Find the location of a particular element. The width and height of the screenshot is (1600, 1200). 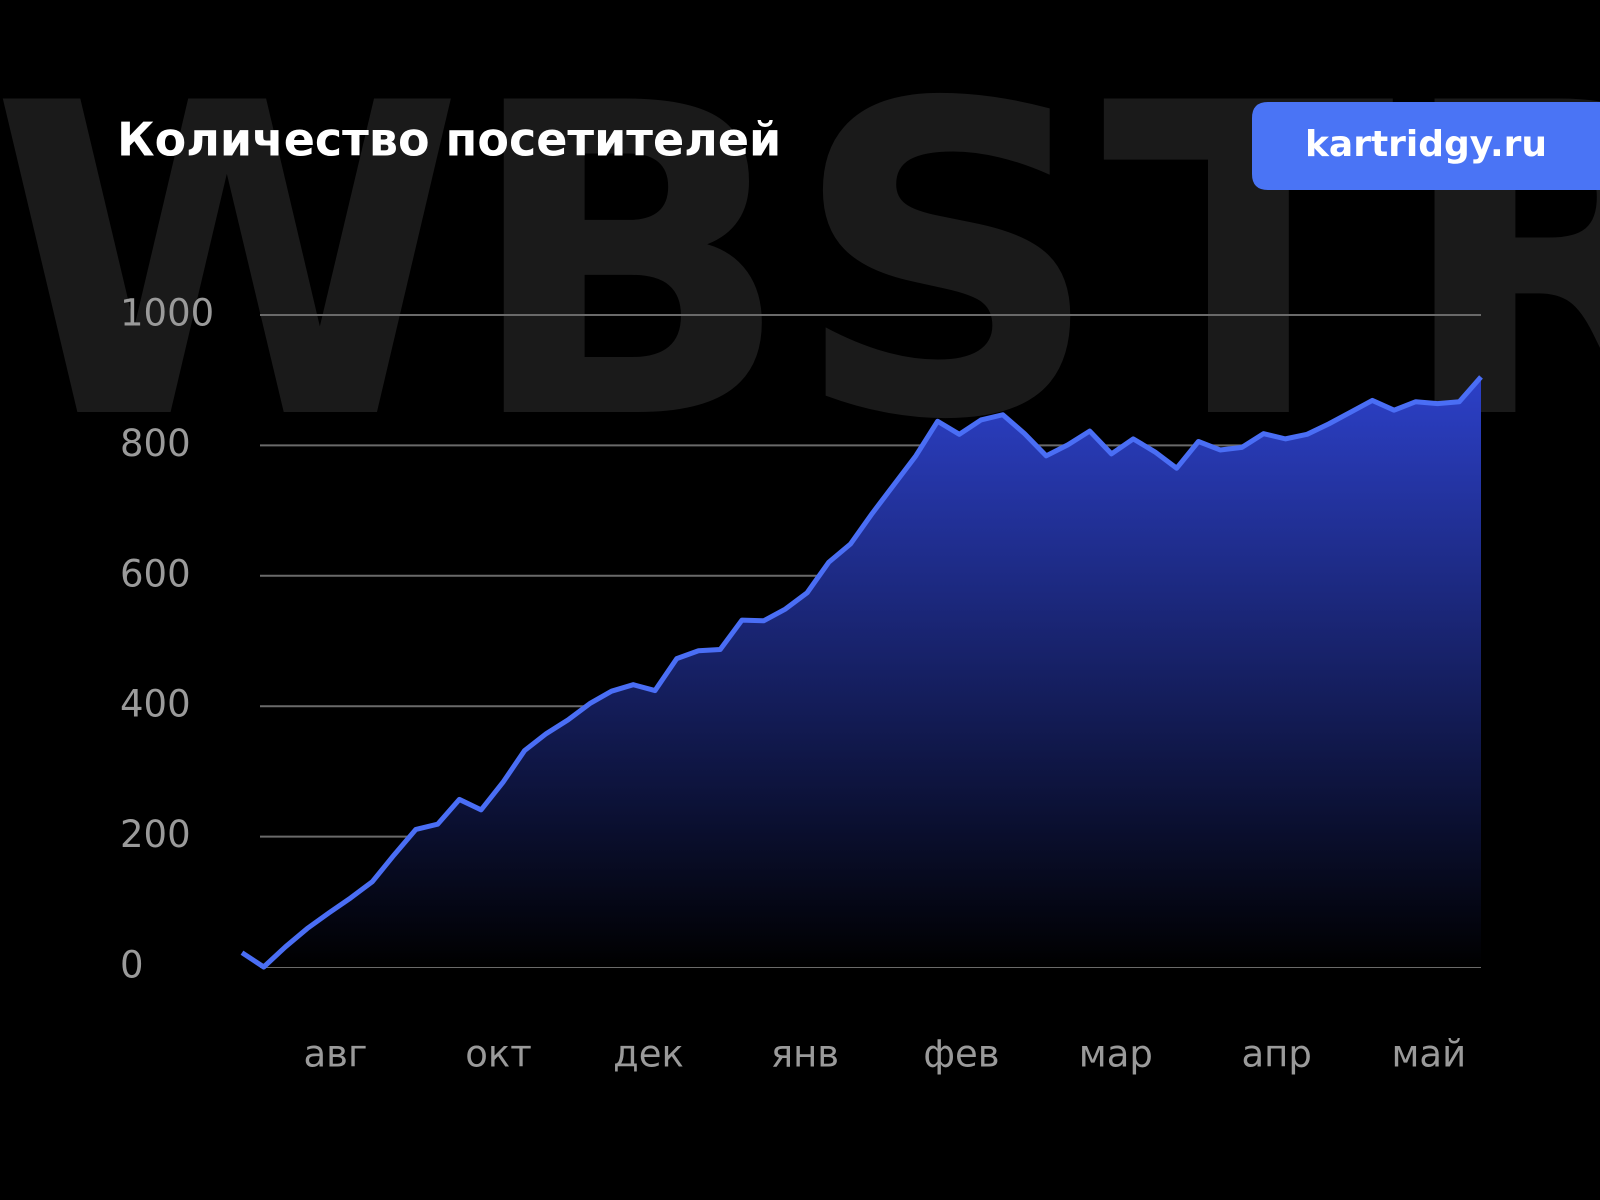

x-tick-label: мар is located at coordinates (1116, 1054).